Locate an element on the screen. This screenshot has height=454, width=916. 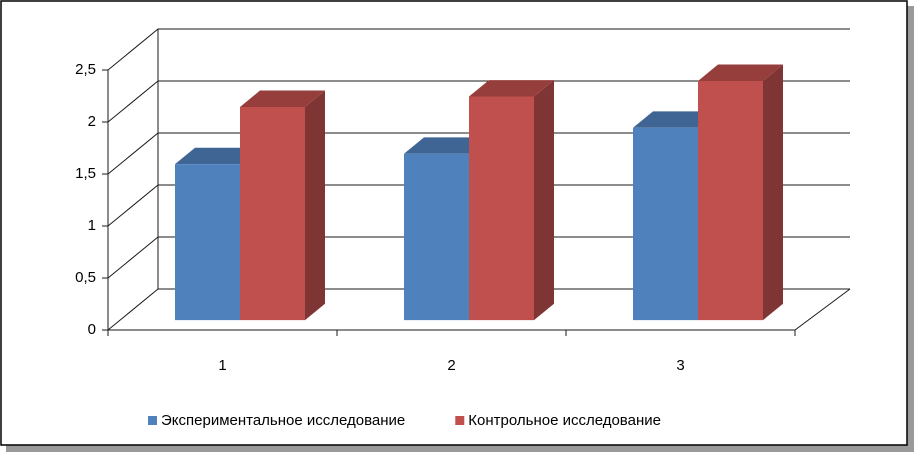
legend-label: Контрольное исследование is located at coordinates (564, 420).